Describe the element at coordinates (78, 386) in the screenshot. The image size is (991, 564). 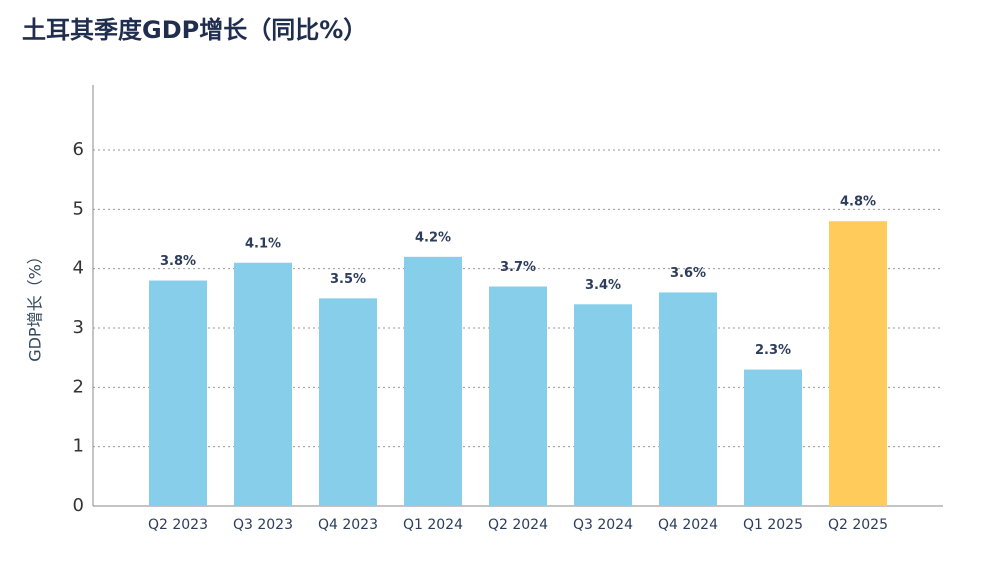
I see `y-tick-label: 2` at that location.